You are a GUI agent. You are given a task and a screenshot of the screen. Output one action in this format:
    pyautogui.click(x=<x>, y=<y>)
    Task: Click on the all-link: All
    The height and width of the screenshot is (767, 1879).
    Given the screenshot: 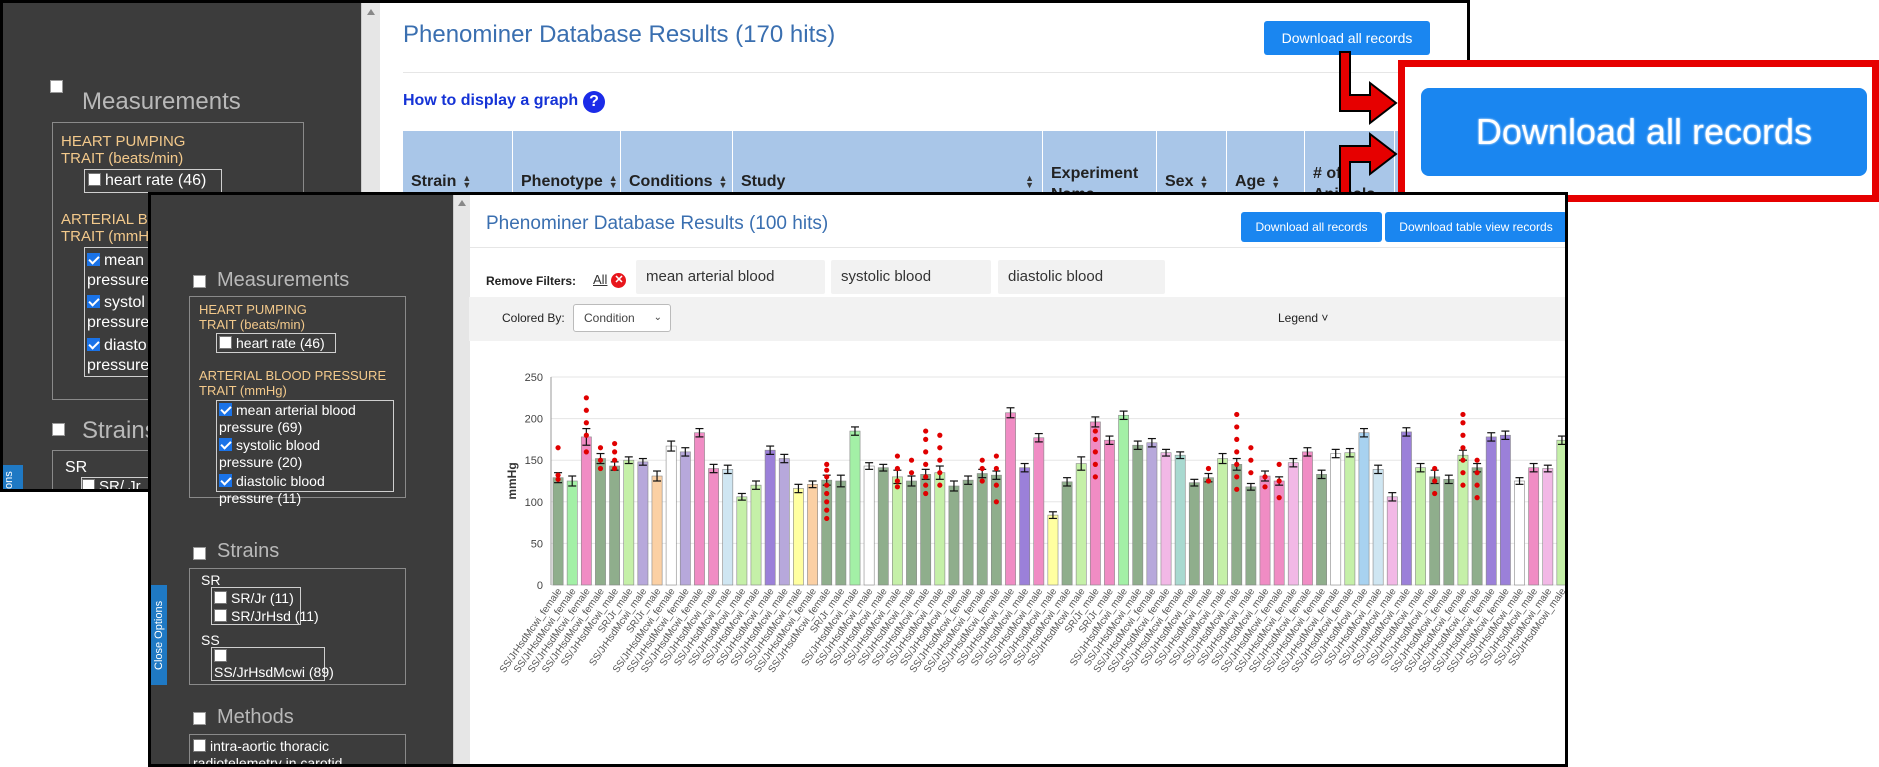 What is the action you would take?
    pyautogui.click(x=600, y=279)
    